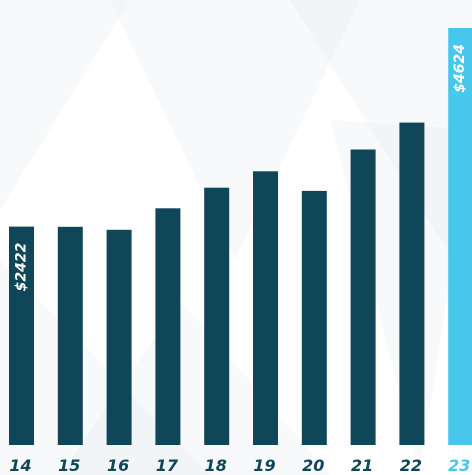 This screenshot has height=475, width=472. I want to click on x-tick-label-20: 20, so click(313, 465).